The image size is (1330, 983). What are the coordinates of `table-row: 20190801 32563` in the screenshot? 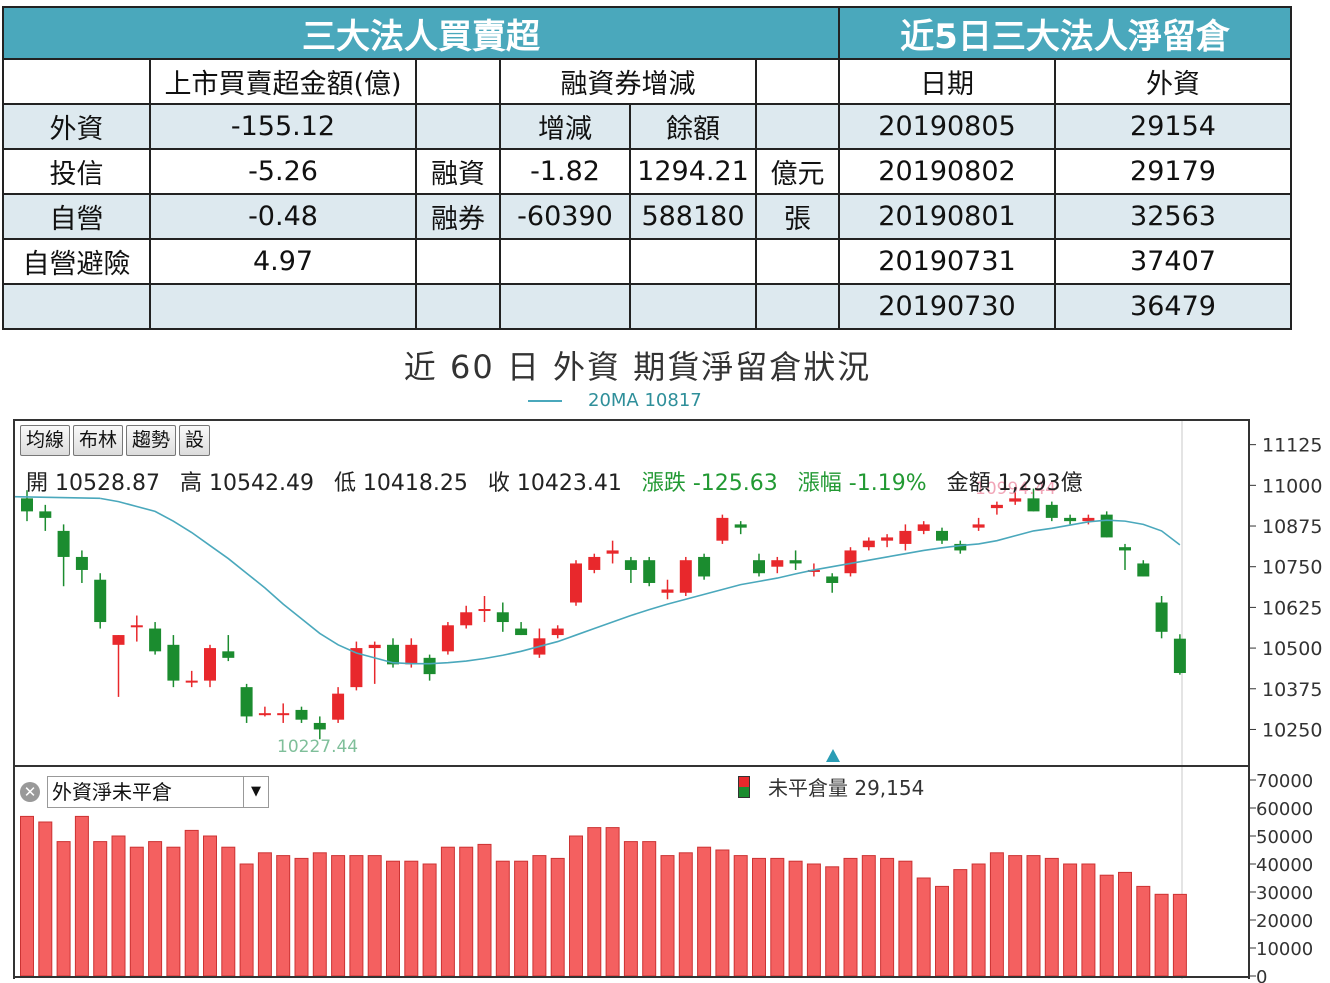 It's located at (1065, 216).